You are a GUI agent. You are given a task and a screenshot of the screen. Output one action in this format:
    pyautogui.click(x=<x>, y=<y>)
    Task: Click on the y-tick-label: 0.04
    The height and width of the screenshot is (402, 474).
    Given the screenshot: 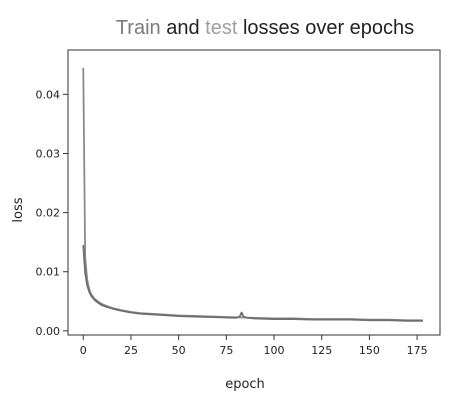 What is the action you would take?
    pyautogui.click(x=48, y=94)
    